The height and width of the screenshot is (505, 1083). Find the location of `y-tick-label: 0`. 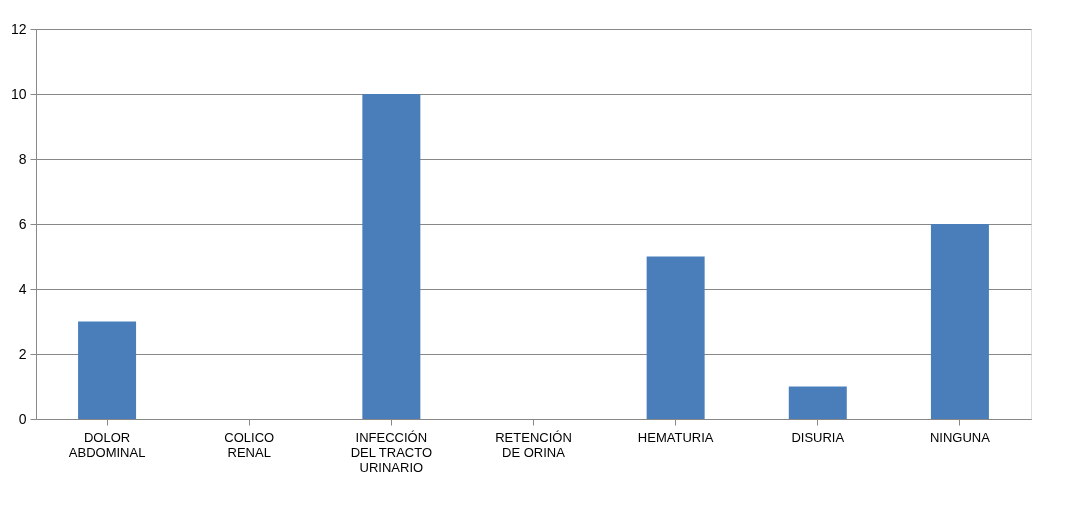

y-tick-label: 0 is located at coordinates (22, 418).